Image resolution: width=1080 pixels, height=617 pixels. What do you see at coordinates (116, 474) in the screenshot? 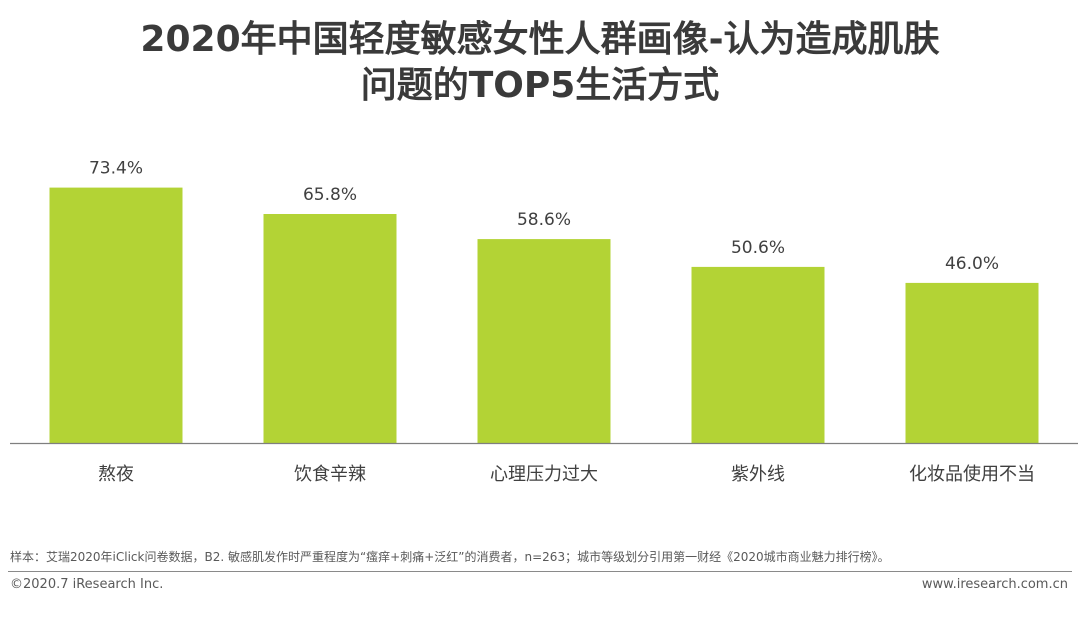
I see `category-label: 熬夜` at bounding box center [116, 474].